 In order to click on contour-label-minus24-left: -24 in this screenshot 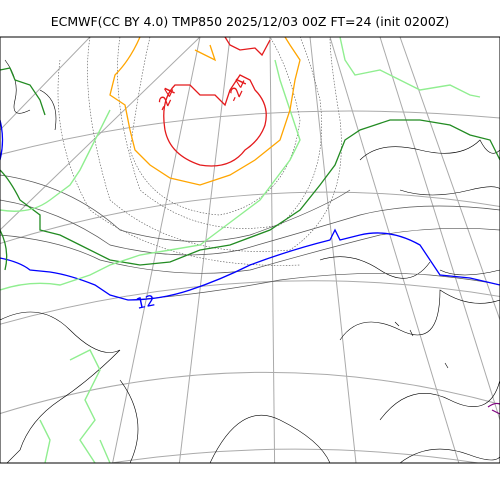, I will do `click(166, 99)`.